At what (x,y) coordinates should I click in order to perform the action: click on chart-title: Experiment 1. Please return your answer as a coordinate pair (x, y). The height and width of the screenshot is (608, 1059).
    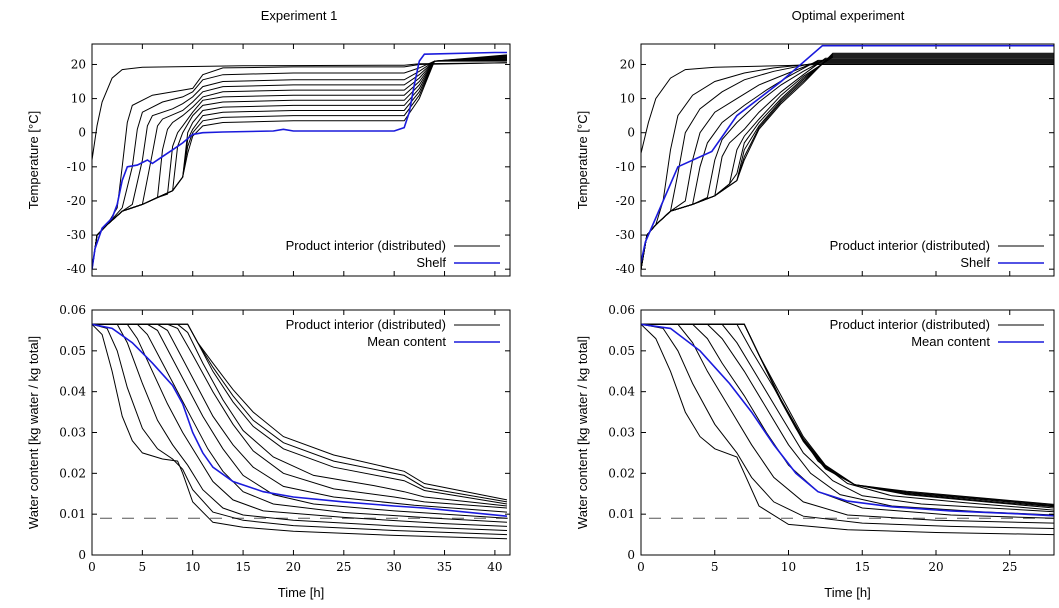
    Looking at the image, I should click on (299, 15).